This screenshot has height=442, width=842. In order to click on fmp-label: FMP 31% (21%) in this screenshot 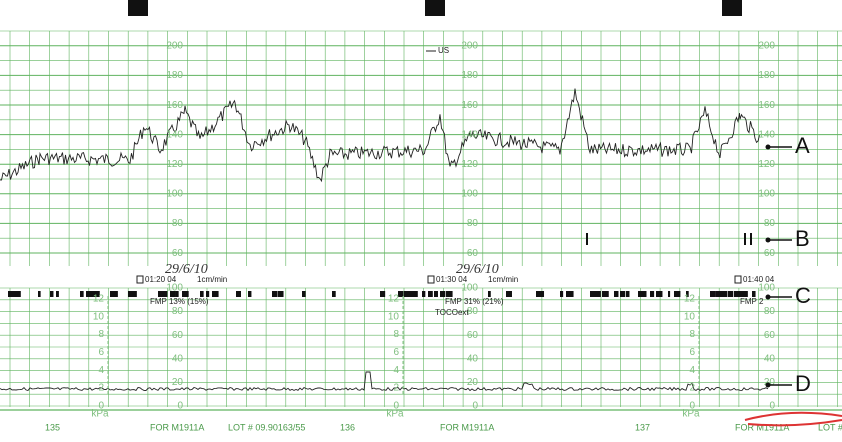, I will do `click(474, 301)`.